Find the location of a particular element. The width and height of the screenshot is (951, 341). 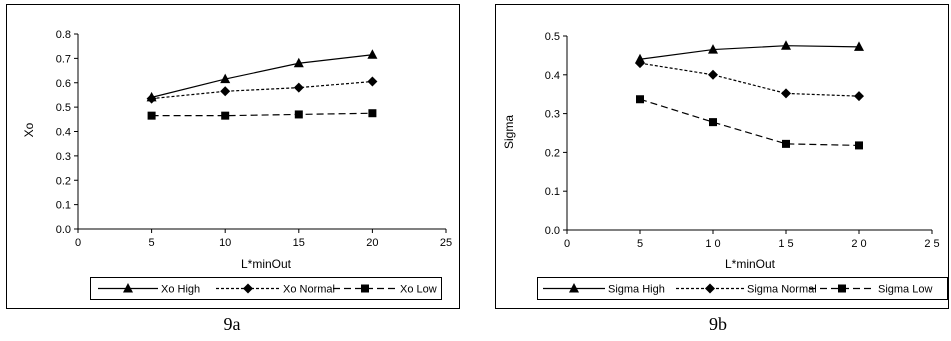

x-tick-label: 15 is located at coordinates (299, 243).